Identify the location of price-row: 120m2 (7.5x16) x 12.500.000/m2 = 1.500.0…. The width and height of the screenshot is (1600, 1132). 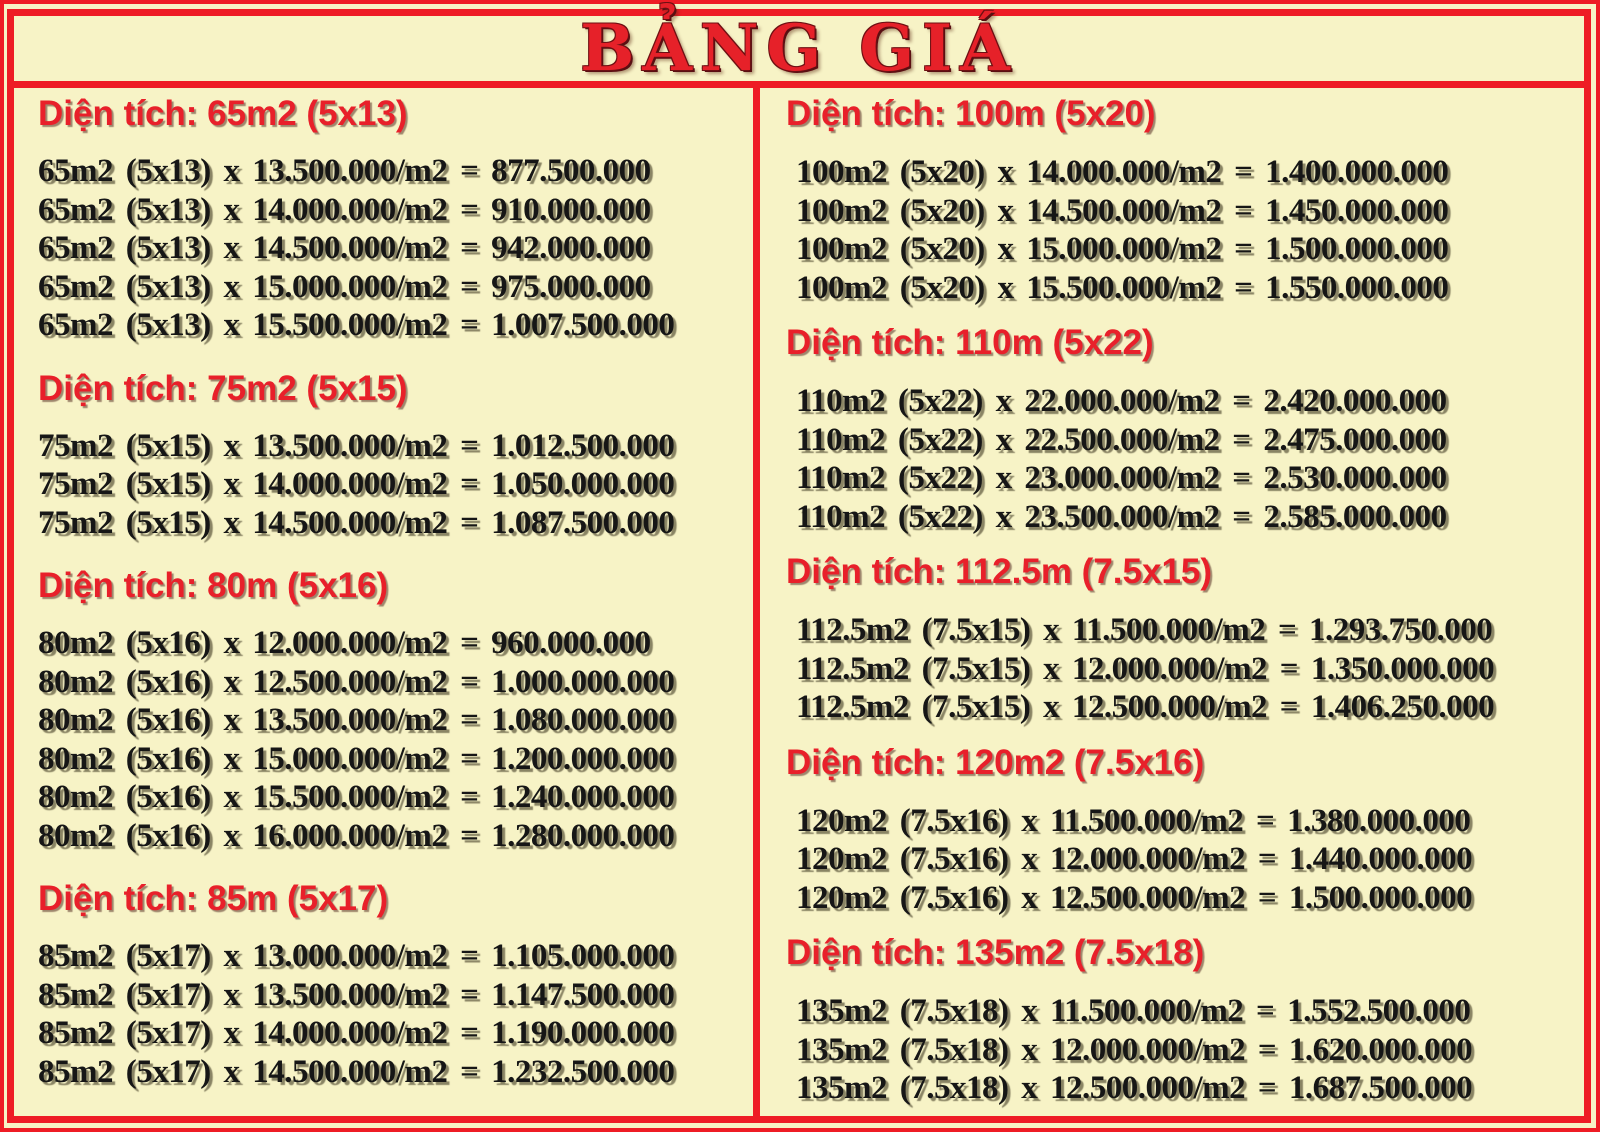
(1134, 897).